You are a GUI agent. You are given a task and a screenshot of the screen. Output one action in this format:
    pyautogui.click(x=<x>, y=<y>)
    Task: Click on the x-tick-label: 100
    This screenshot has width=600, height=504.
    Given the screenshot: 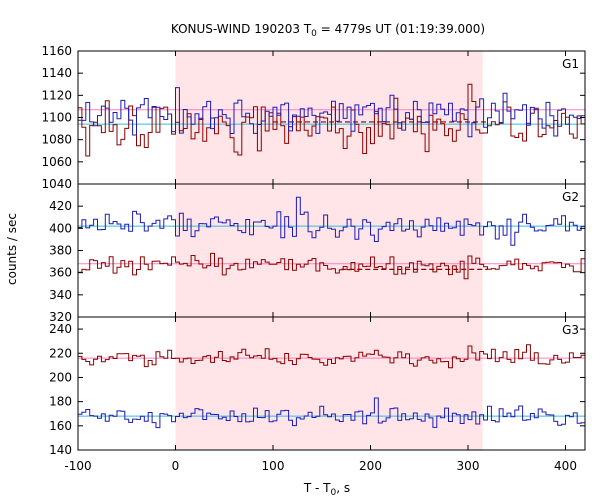 What is the action you would take?
    pyautogui.click(x=273, y=466)
    